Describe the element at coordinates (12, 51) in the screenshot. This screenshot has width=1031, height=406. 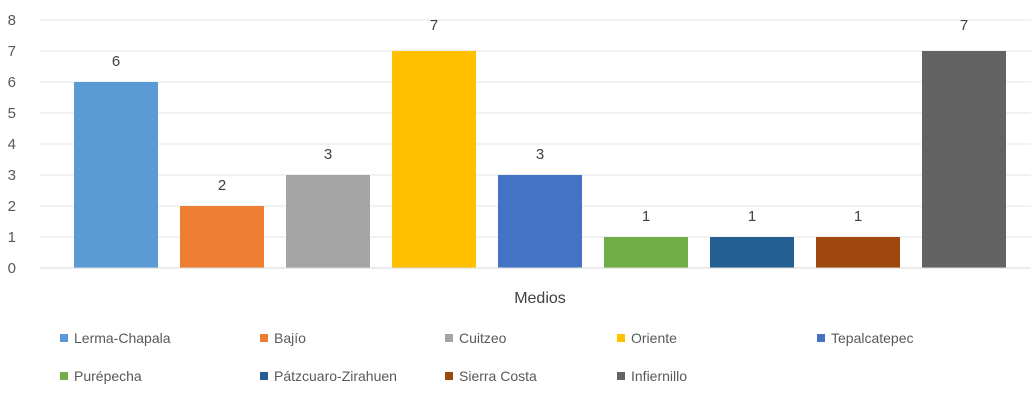
I see `y-tick-label: 7` at that location.